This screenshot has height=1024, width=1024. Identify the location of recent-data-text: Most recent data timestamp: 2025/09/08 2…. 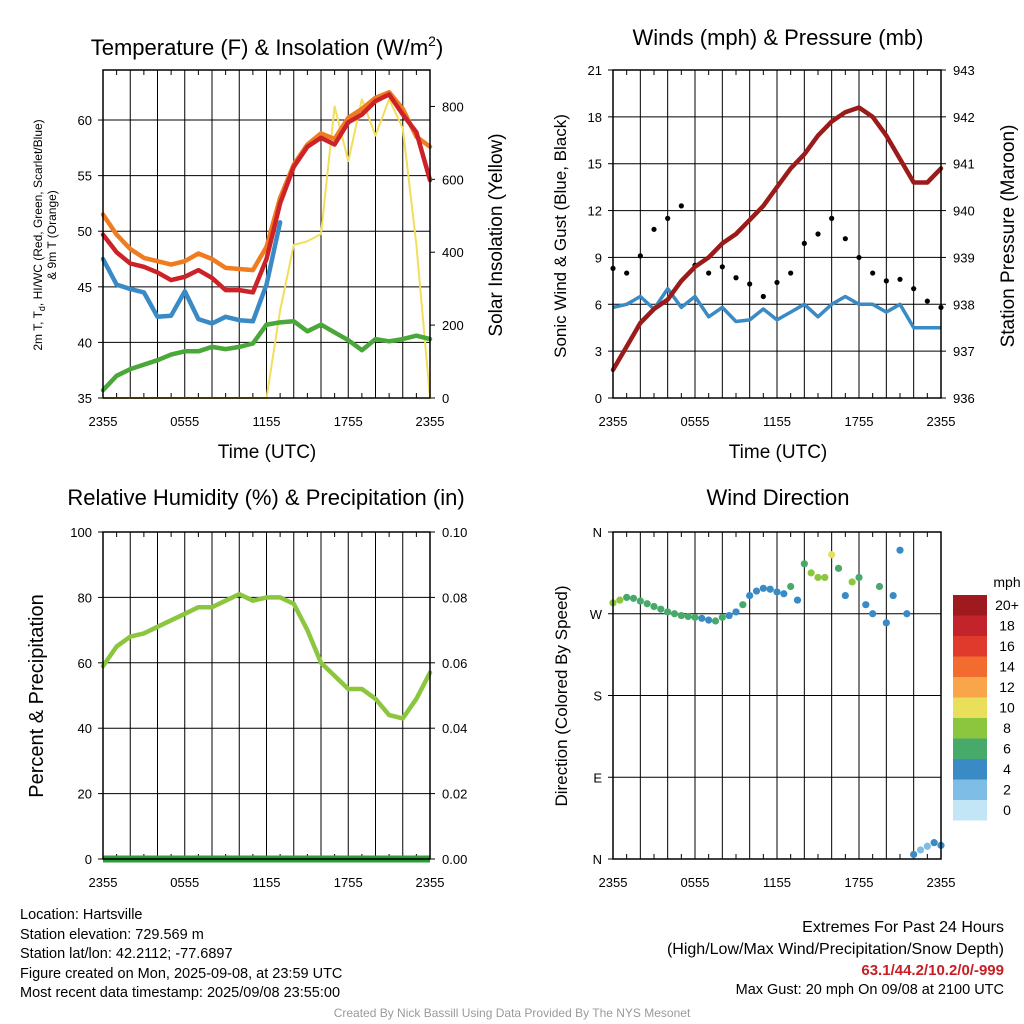
(180, 993).